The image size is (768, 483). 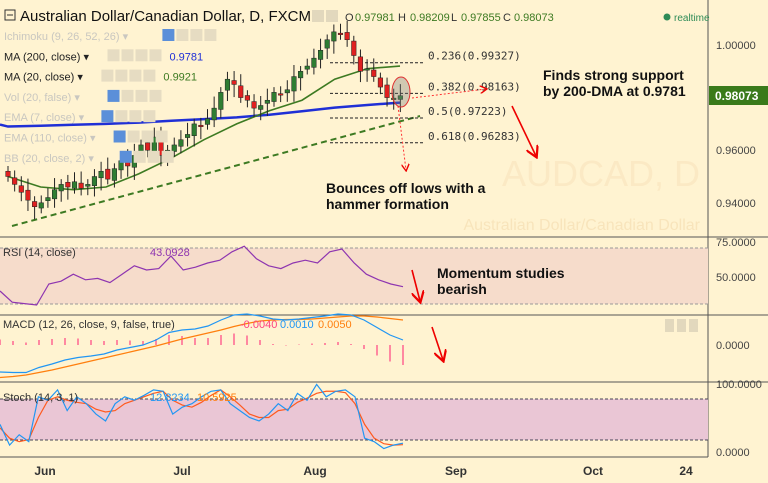 I want to click on realtime-status: realtime, so click(x=692, y=18).